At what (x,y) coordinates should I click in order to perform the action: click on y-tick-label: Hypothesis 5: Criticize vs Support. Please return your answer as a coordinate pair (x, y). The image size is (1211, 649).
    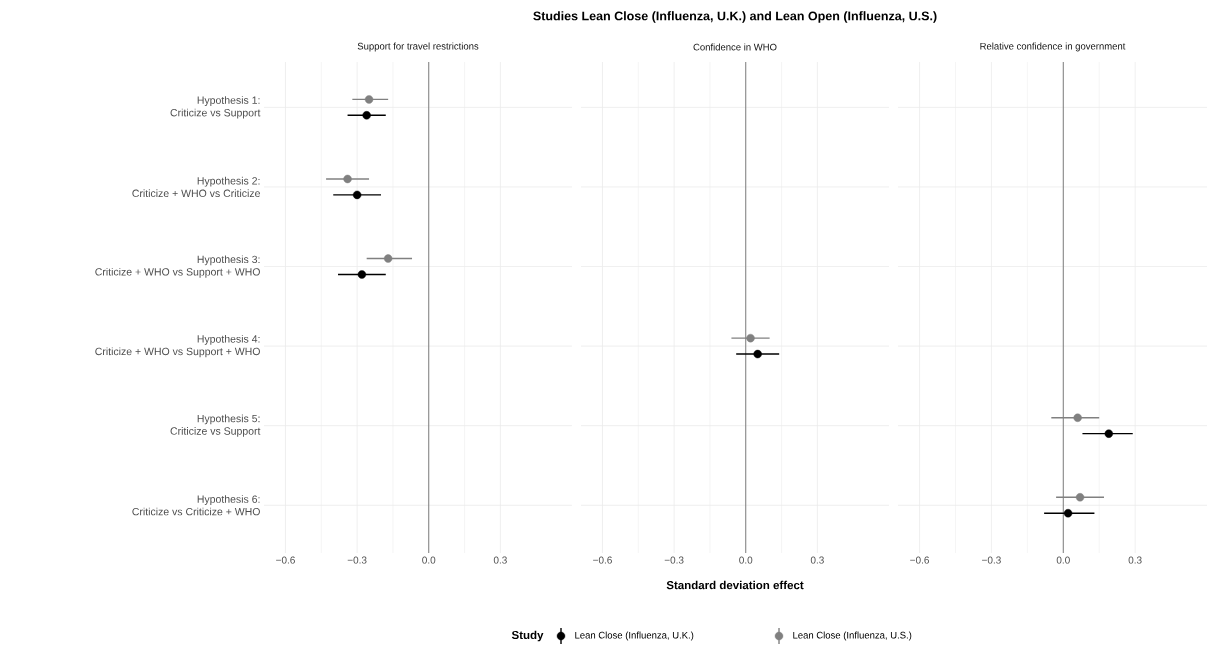
    Looking at the image, I should click on (215, 425).